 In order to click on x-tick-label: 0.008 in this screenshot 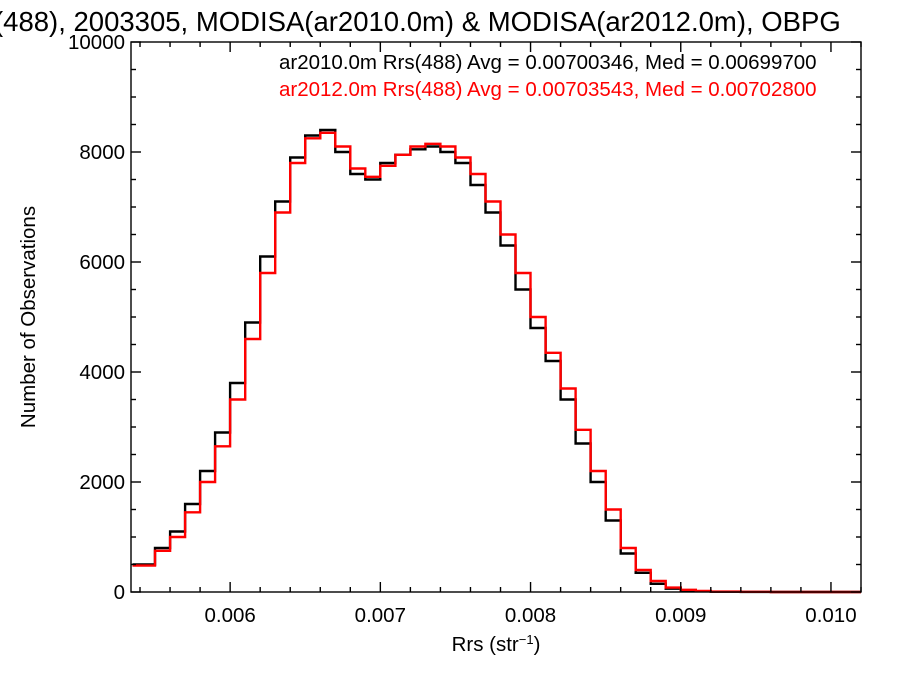, I will do `click(530, 615)`.